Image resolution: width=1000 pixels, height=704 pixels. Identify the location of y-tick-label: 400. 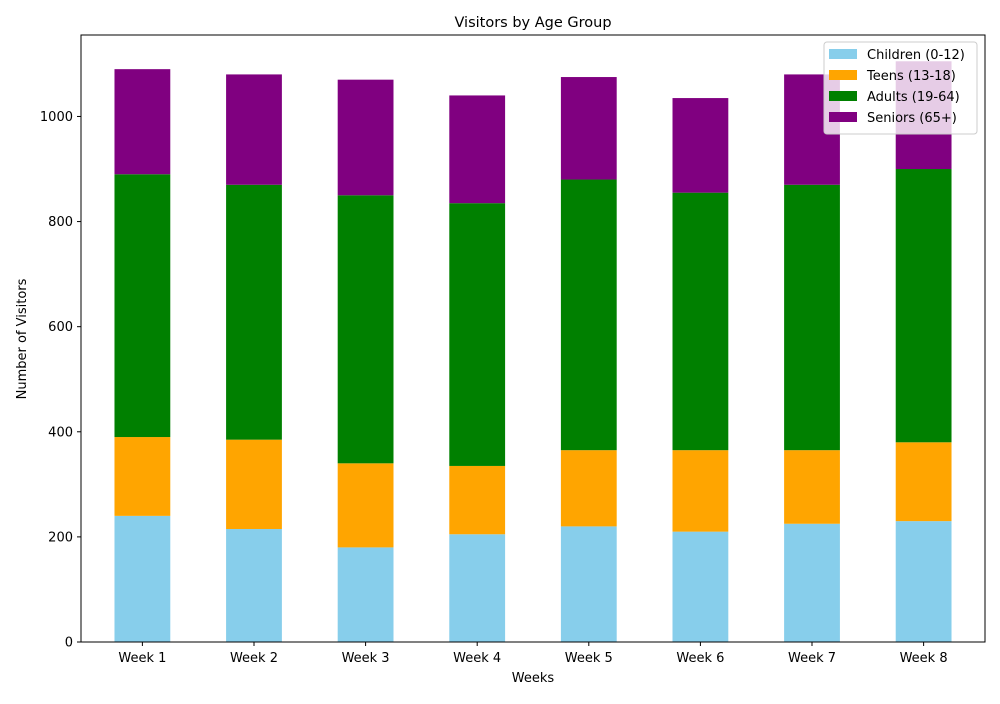
(60, 432).